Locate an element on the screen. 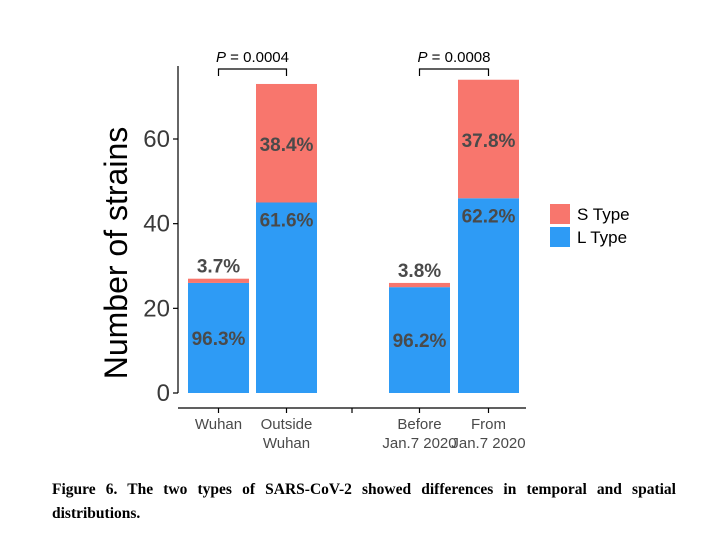  legend-label: L Type is located at coordinates (602, 237).